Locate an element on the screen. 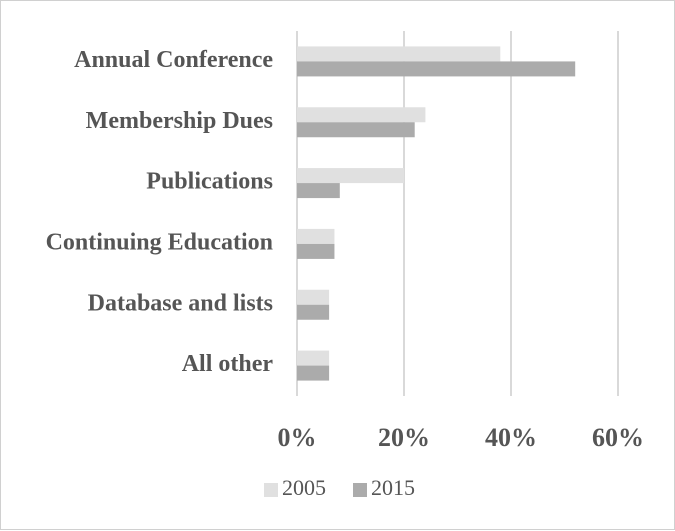  bar-continuing-education-2015 is located at coordinates (316, 251).